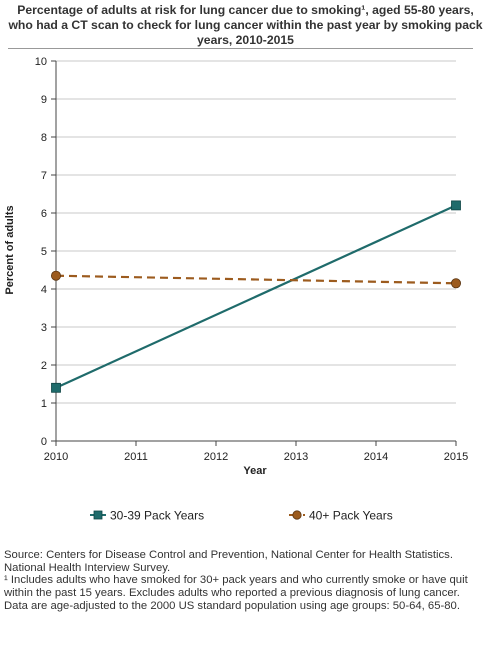 The image size is (491, 646). What do you see at coordinates (44, 100) in the screenshot?
I see `y-tick-label: 9` at bounding box center [44, 100].